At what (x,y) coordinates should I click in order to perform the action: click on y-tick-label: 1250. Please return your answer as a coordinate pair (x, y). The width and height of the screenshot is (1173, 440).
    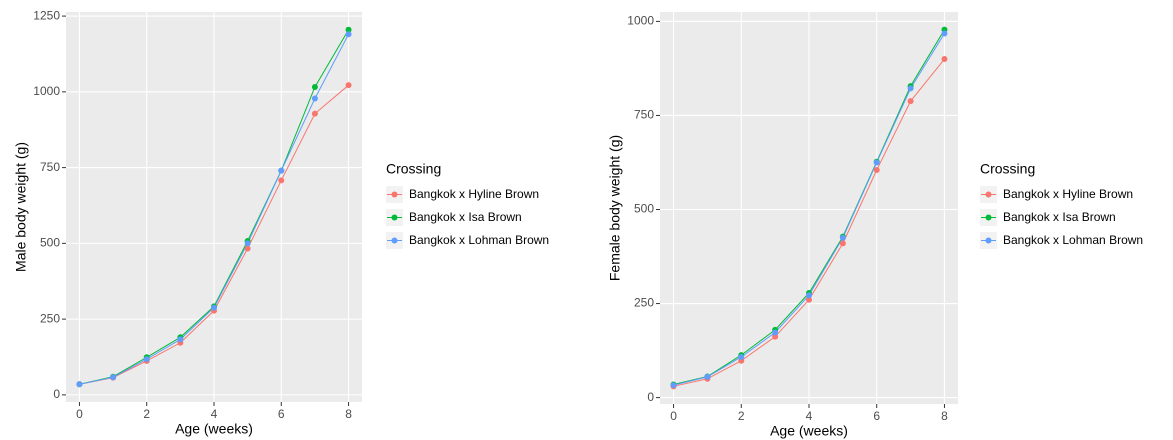
    Looking at the image, I should click on (46, 15).